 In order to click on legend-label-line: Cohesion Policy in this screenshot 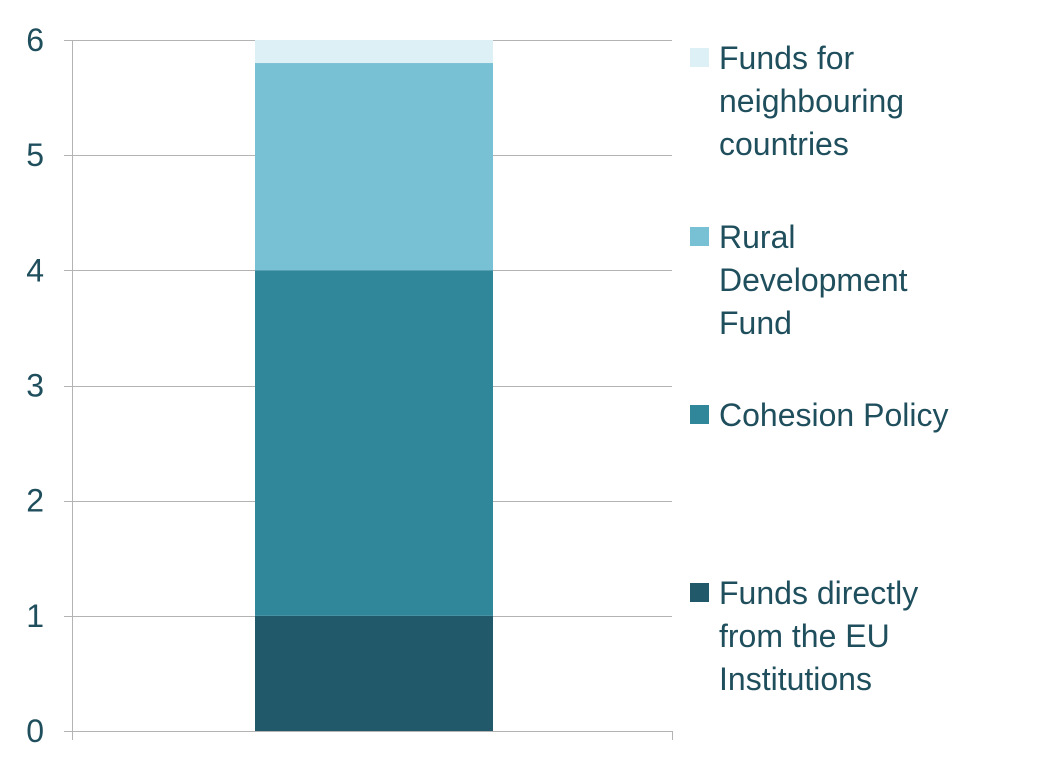, I will do `click(833, 415)`.